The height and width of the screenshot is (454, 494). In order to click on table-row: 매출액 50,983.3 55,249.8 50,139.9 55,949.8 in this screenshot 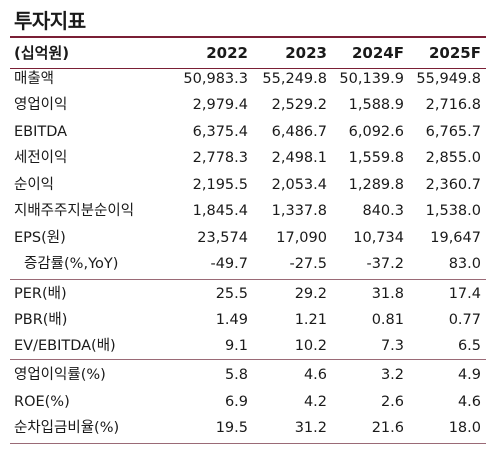, I will do `click(247, 79)`.